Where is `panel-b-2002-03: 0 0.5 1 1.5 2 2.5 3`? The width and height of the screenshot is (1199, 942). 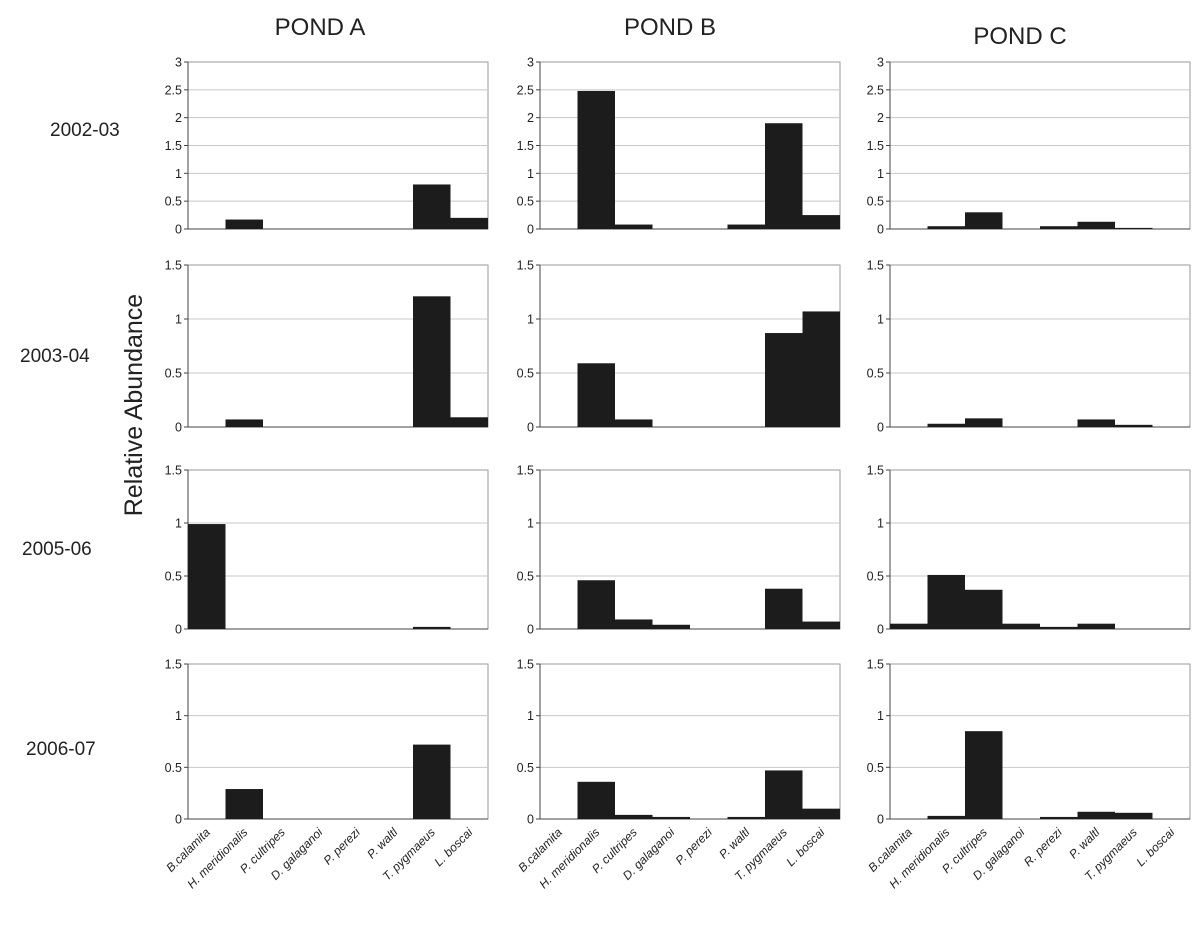 panel-b-2002-03: 0 0.5 1 1.5 2 2.5 3 is located at coordinates (679, 146).